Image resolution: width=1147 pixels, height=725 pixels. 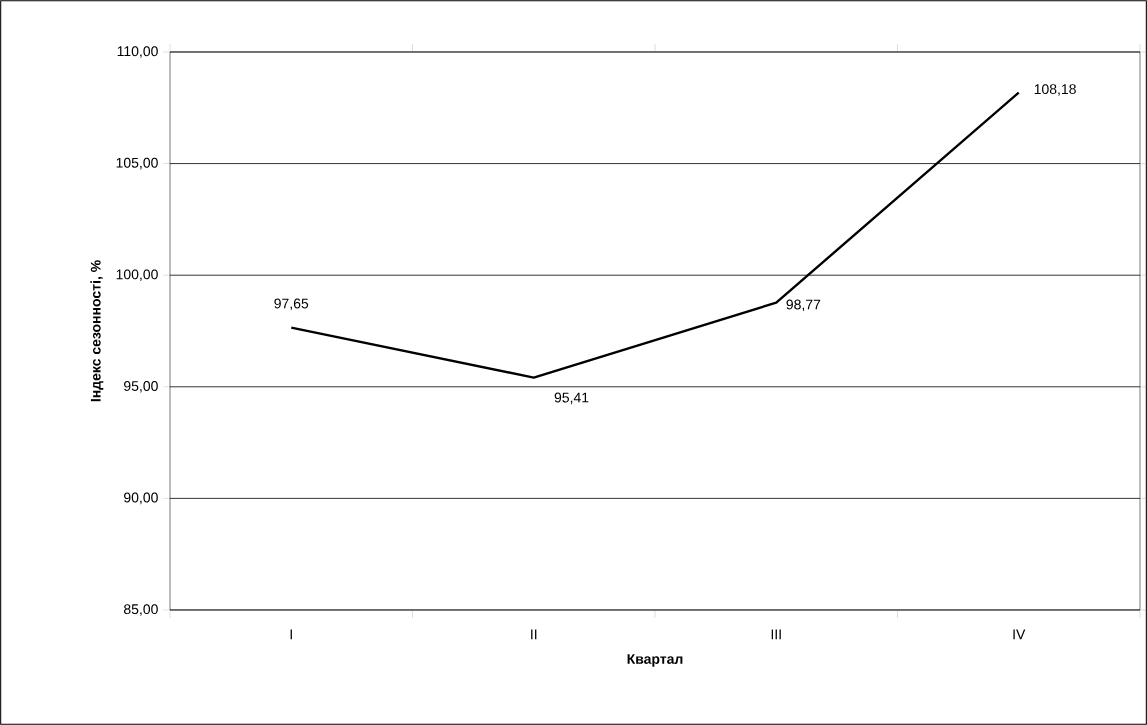 I want to click on y-tick-label: 95,00, so click(x=141, y=387).